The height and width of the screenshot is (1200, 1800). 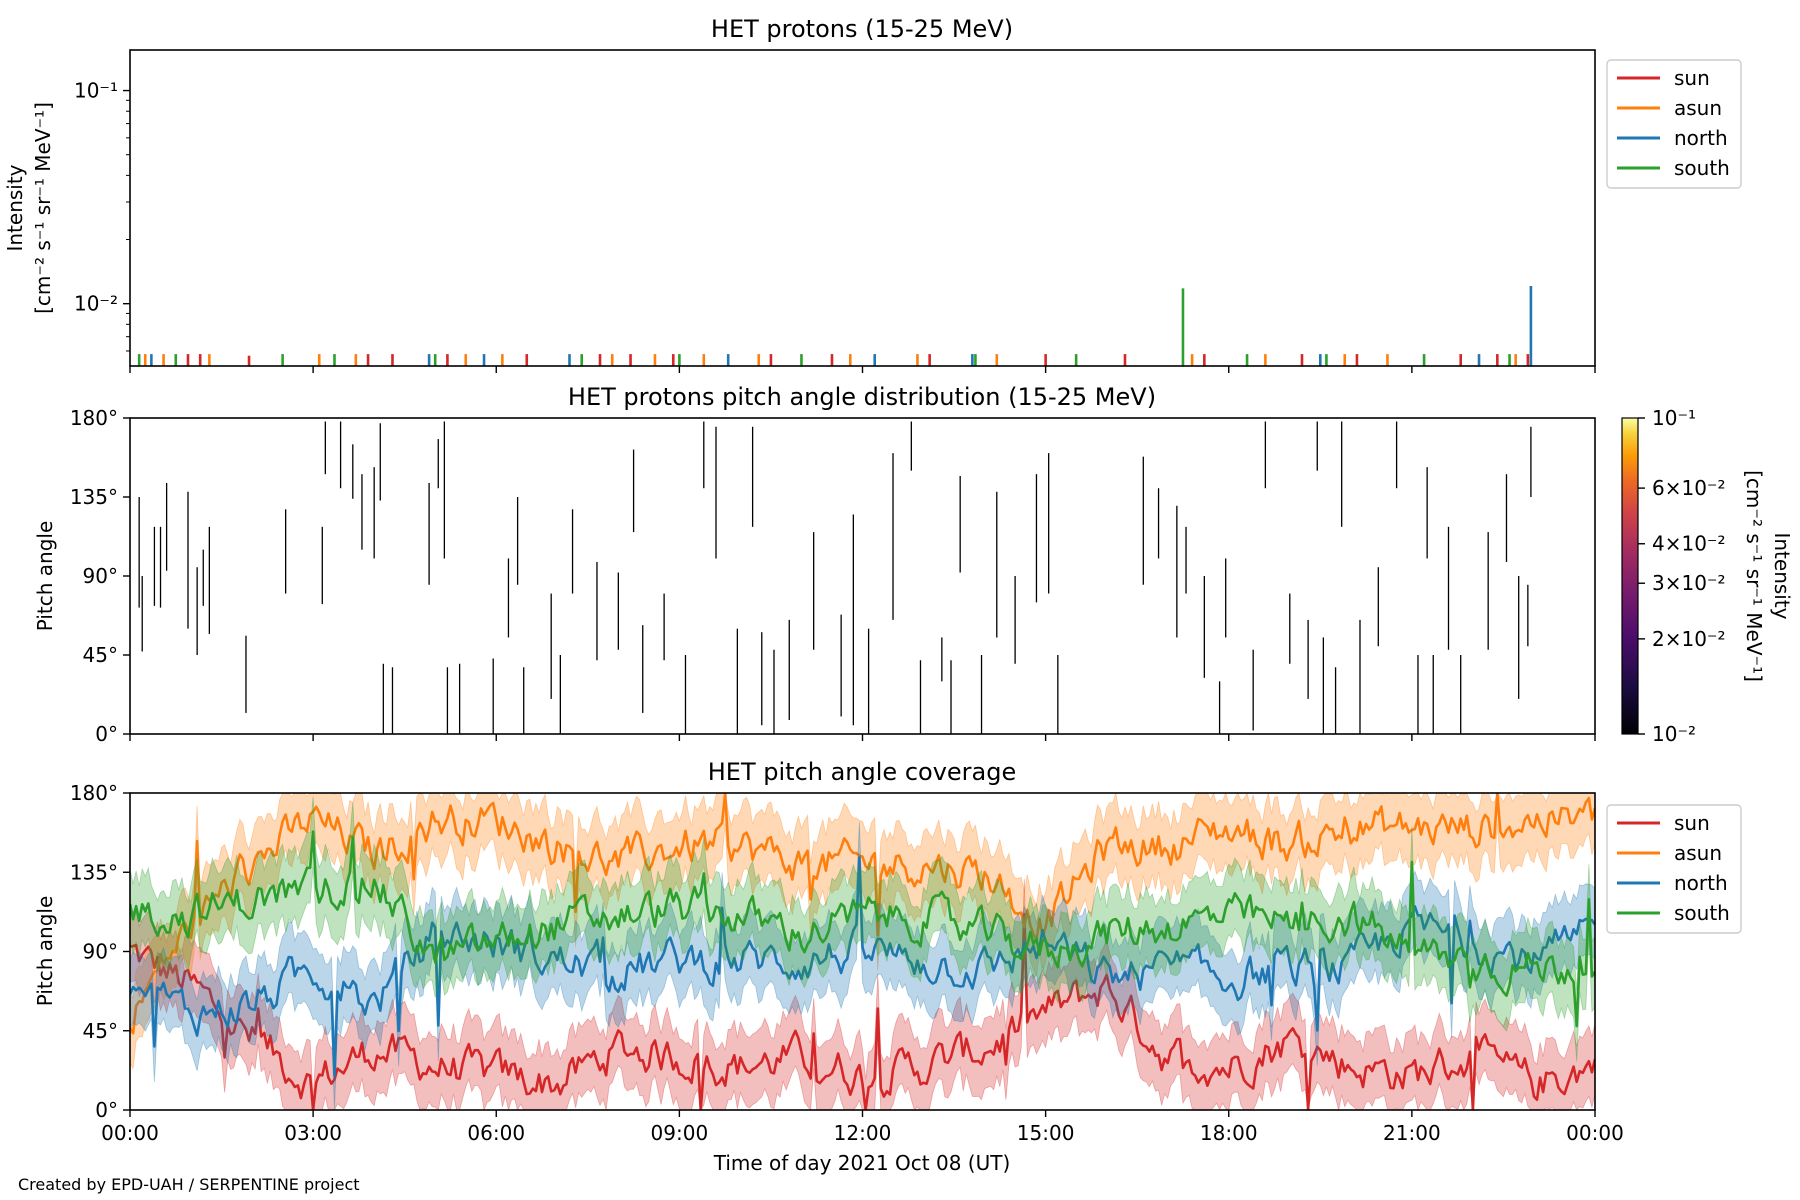 What do you see at coordinates (680, 1133) in the screenshot?
I see `x-tick-label: 09:00` at bounding box center [680, 1133].